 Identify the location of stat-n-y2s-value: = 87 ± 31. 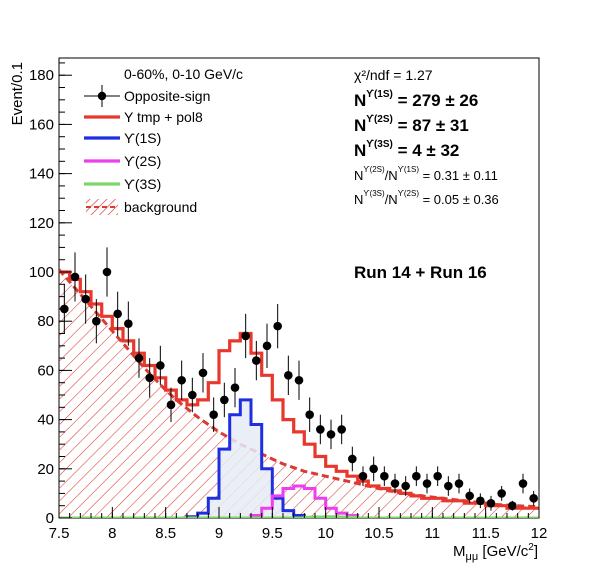
(431, 125).